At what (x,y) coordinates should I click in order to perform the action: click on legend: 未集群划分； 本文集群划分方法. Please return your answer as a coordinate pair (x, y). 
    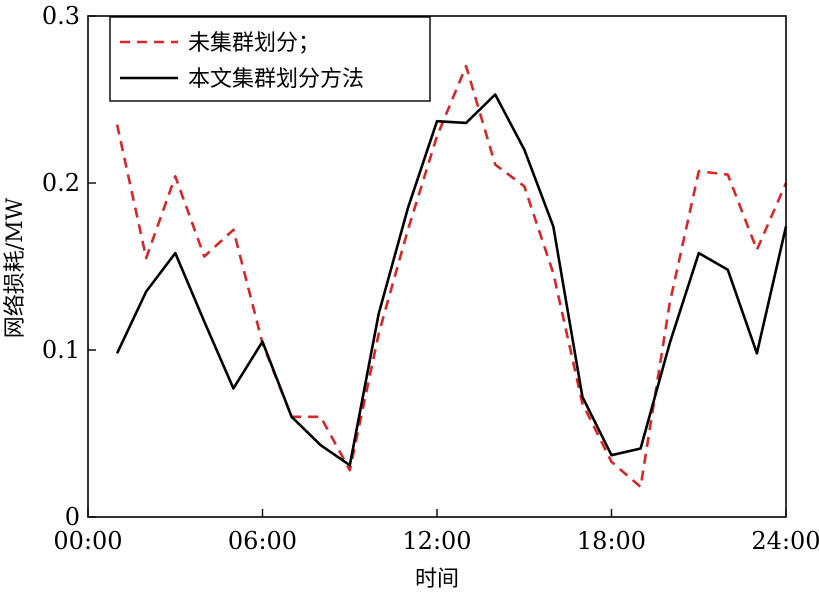
    Looking at the image, I should click on (270, 59).